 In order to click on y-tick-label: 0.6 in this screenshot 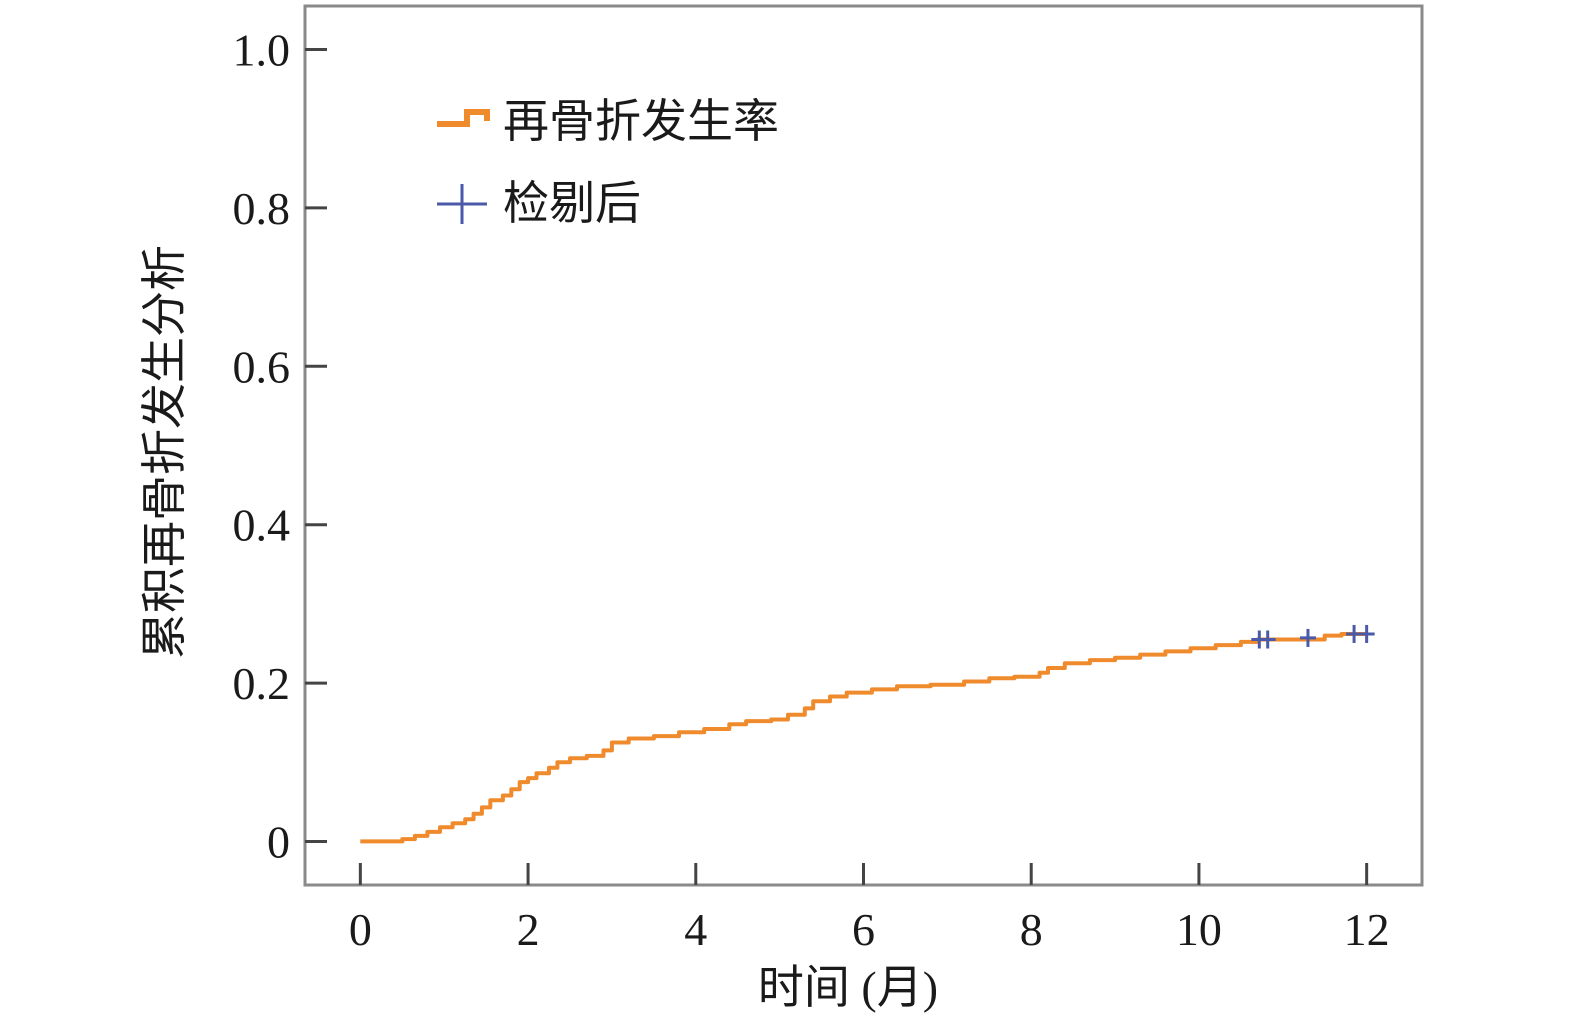, I will do `click(262, 366)`.